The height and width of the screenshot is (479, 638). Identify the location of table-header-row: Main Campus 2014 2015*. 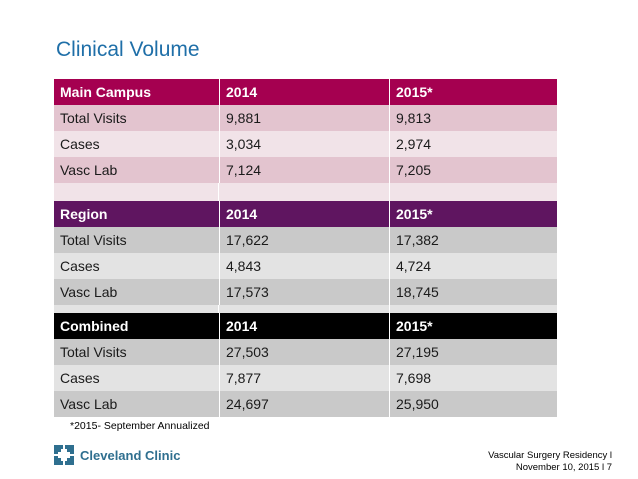
(305, 92).